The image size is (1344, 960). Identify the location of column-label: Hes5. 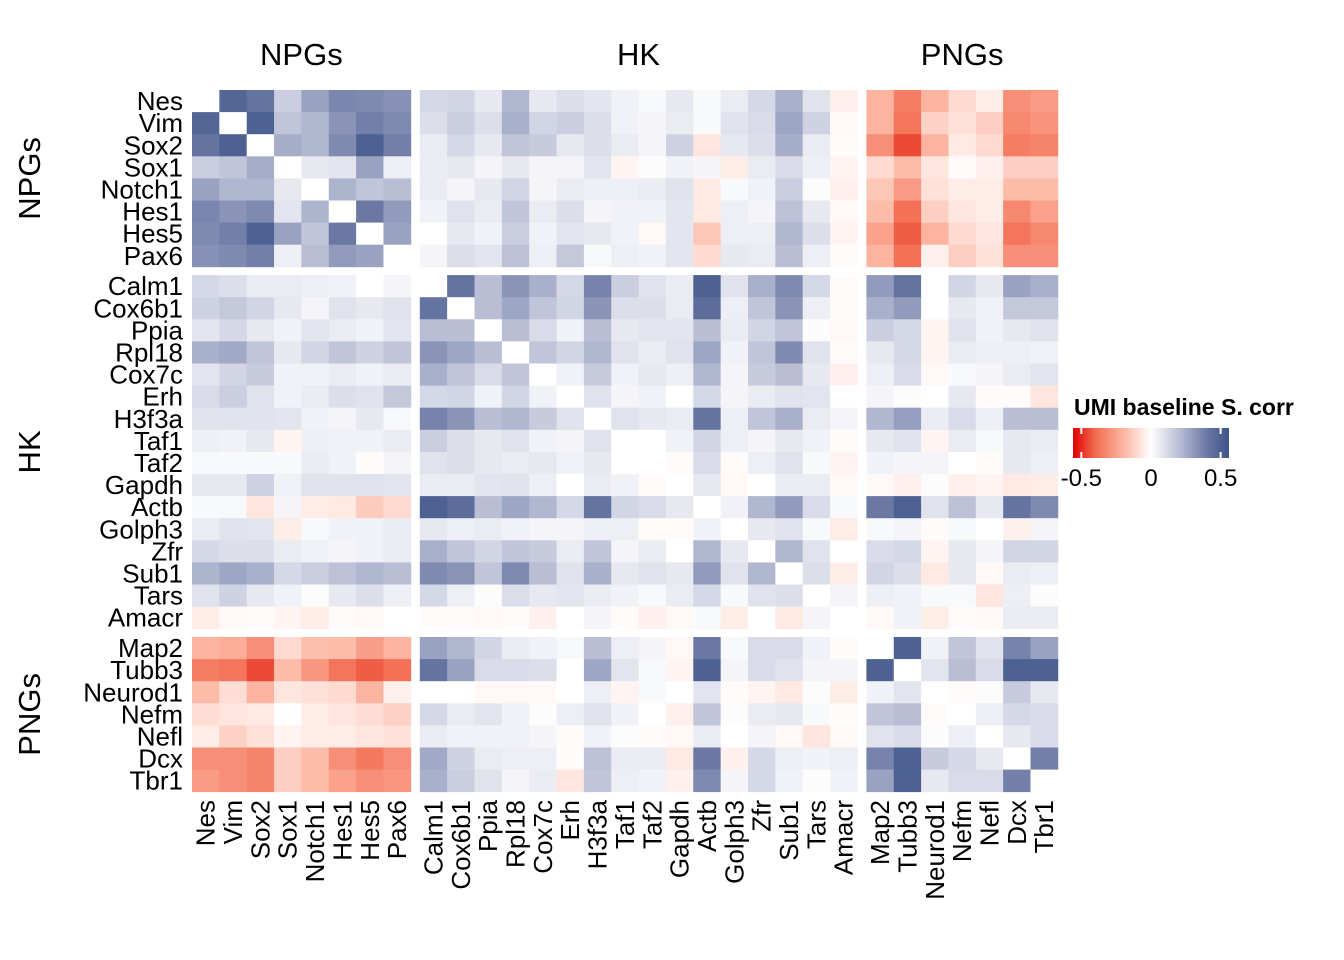
(370, 830).